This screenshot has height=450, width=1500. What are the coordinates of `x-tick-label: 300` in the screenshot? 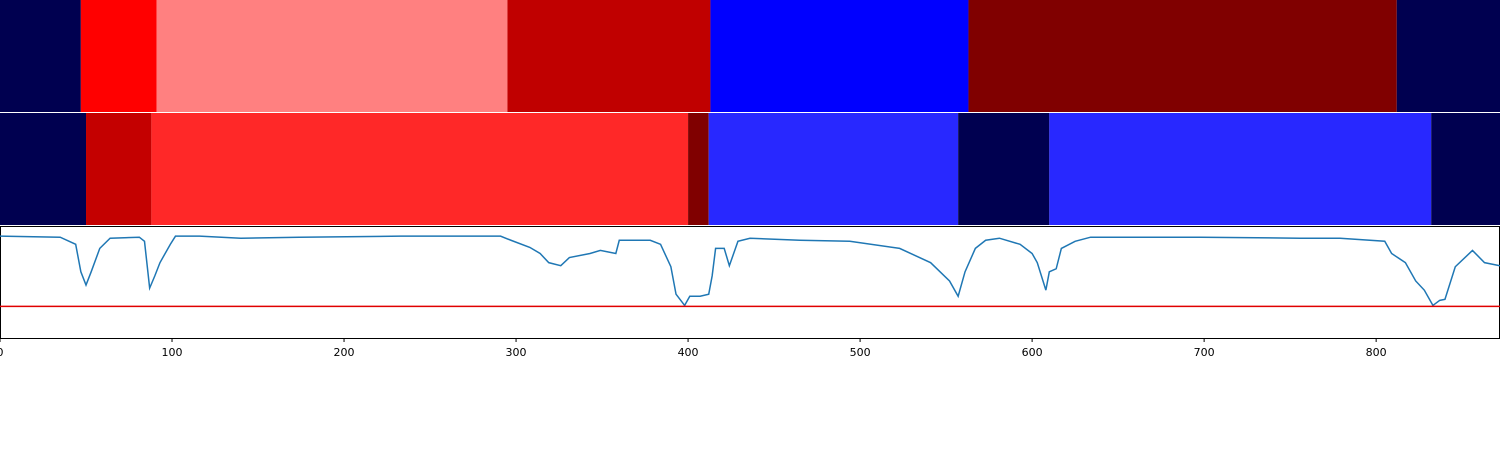 It's located at (516, 352).